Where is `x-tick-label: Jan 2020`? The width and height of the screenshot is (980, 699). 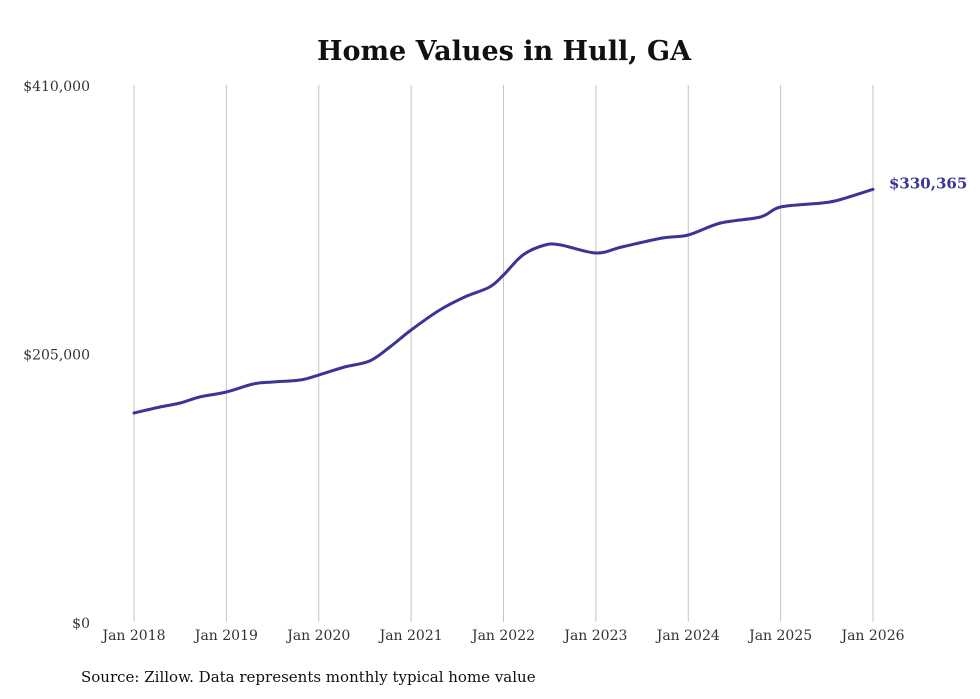
x-tick-label: Jan 2020 is located at coordinates (317, 636).